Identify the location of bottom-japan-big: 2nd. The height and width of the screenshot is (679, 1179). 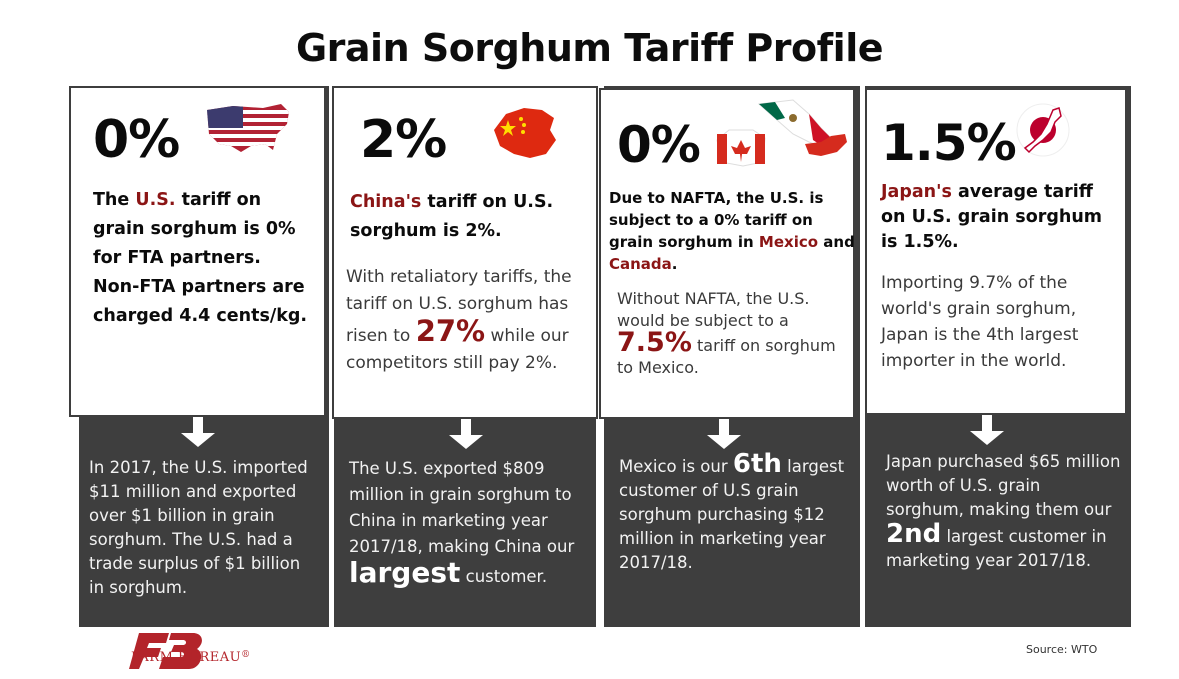
(914, 534).